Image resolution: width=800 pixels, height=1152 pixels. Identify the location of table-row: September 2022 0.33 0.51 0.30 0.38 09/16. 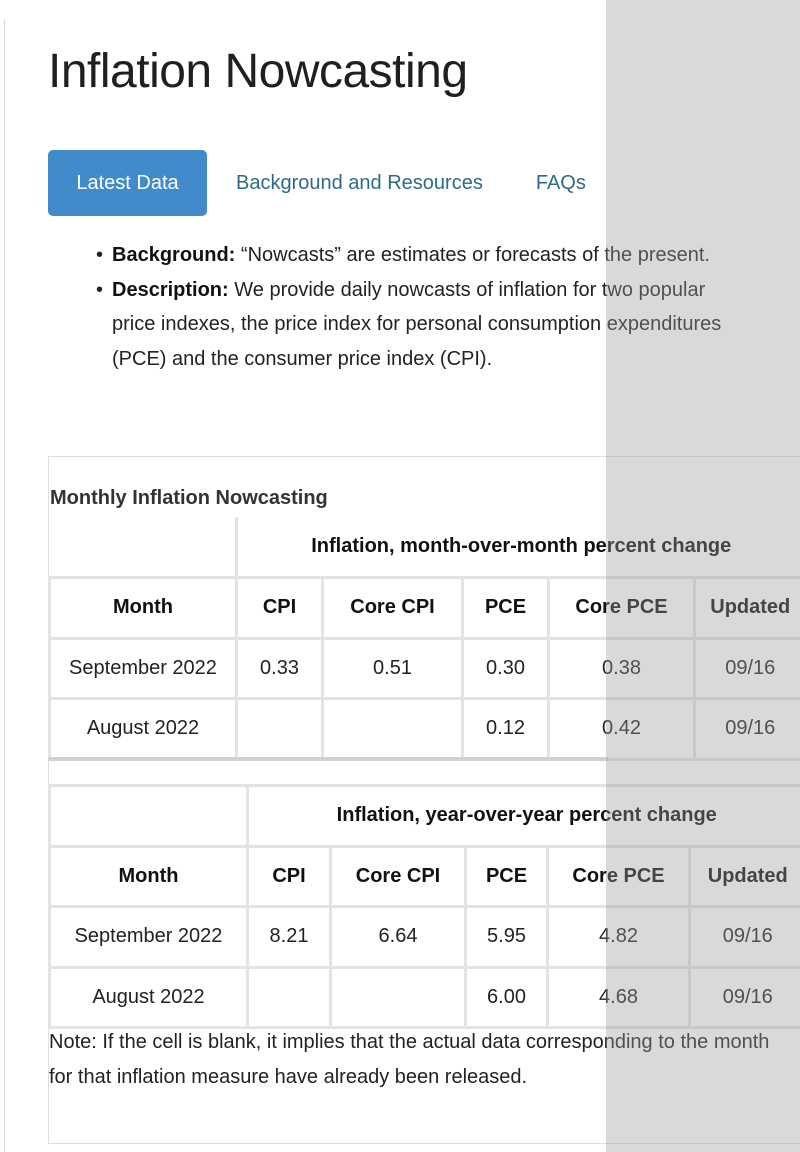
(424, 668).